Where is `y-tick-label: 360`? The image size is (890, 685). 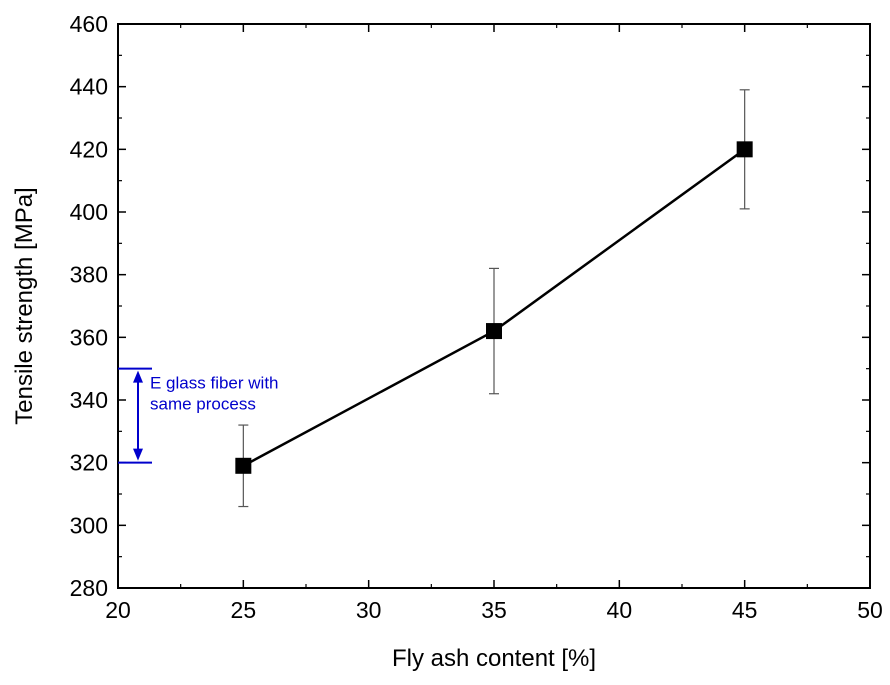
y-tick-label: 360 is located at coordinates (89, 337).